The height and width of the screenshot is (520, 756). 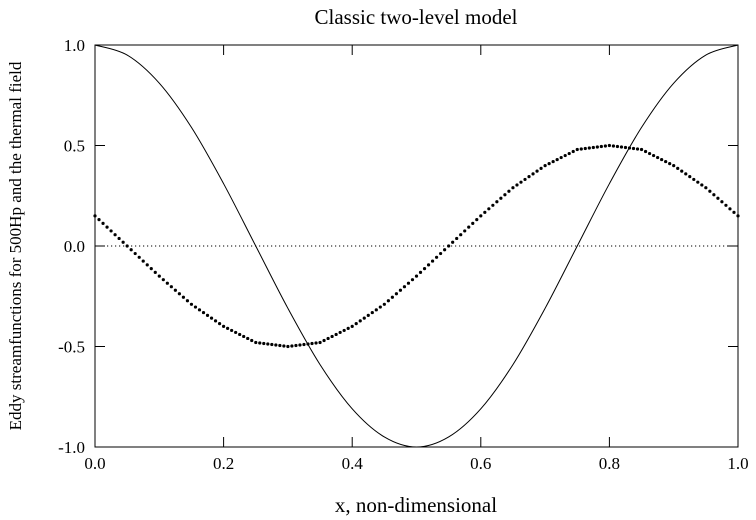 What do you see at coordinates (74, 246) in the screenshot?
I see `y-tick-label: 0.0` at bounding box center [74, 246].